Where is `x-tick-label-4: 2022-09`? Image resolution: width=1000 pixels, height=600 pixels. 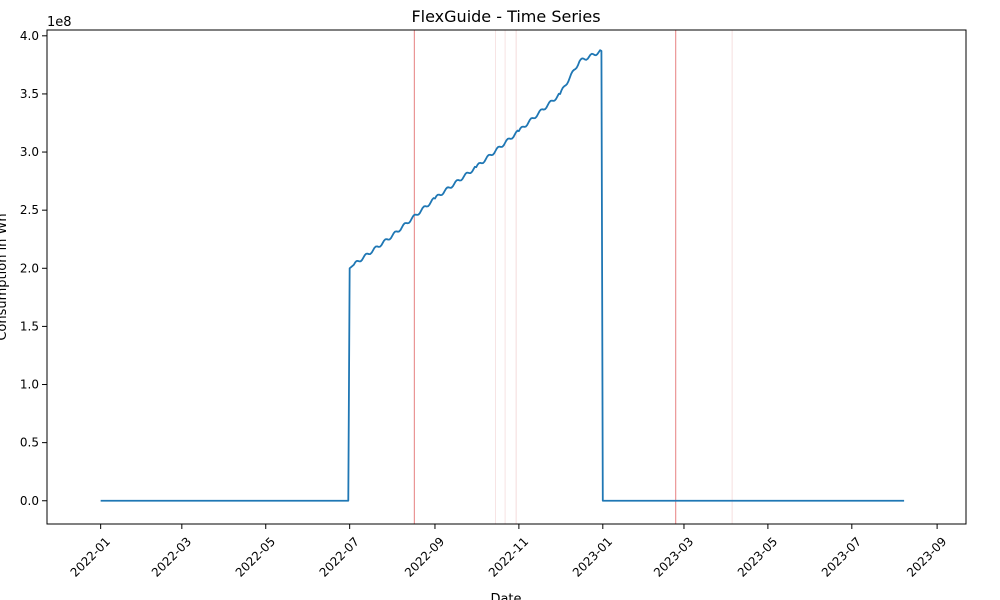
x-tick-label-4: 2022-09 is located at coordinates (424, 556).